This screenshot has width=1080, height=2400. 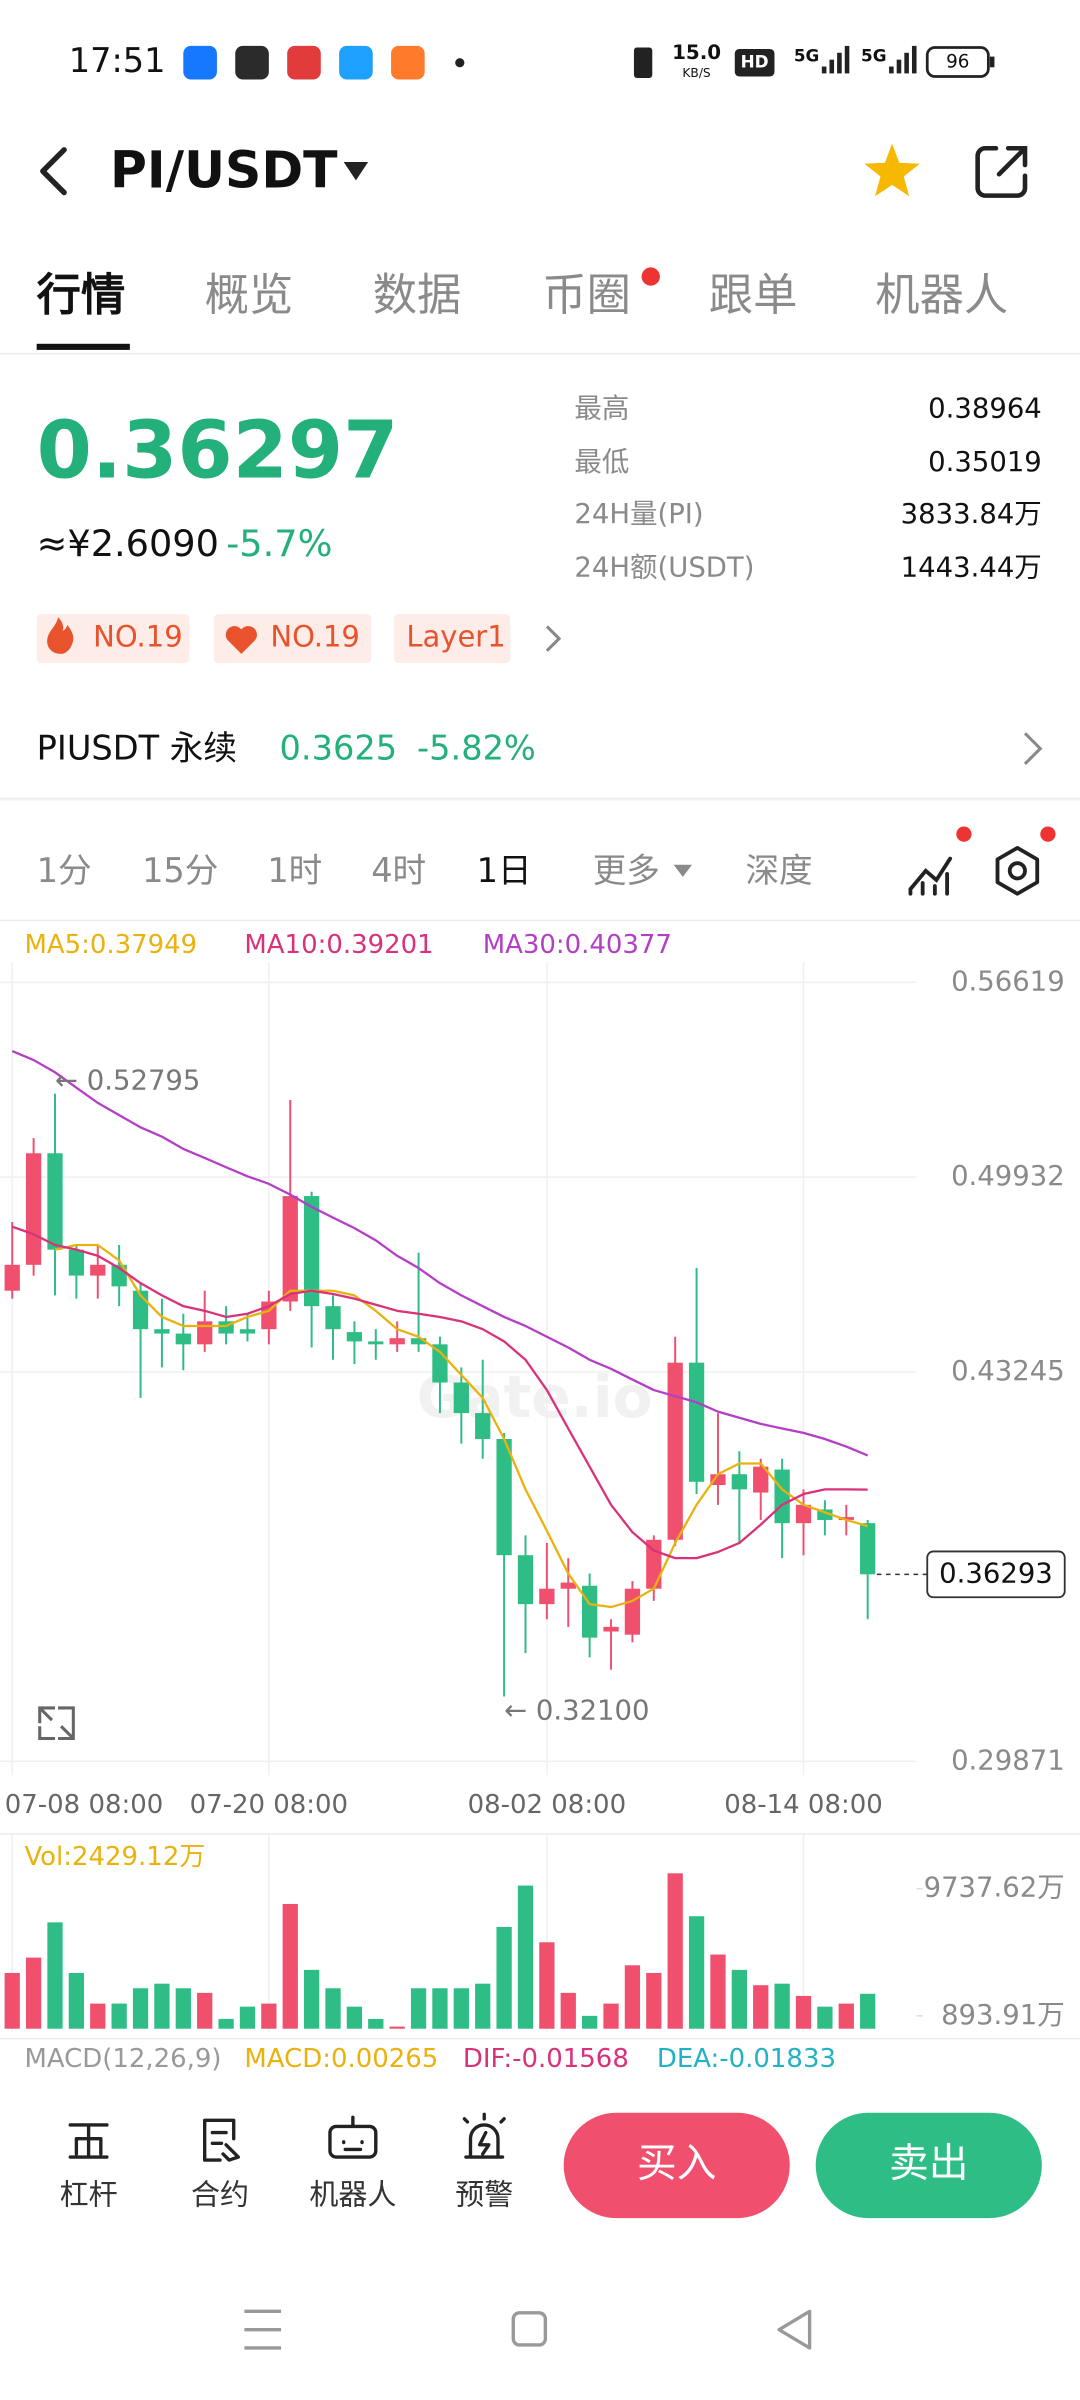 I want to click on y-tick-label: 0.43245, so click(x=1008, y=1371).